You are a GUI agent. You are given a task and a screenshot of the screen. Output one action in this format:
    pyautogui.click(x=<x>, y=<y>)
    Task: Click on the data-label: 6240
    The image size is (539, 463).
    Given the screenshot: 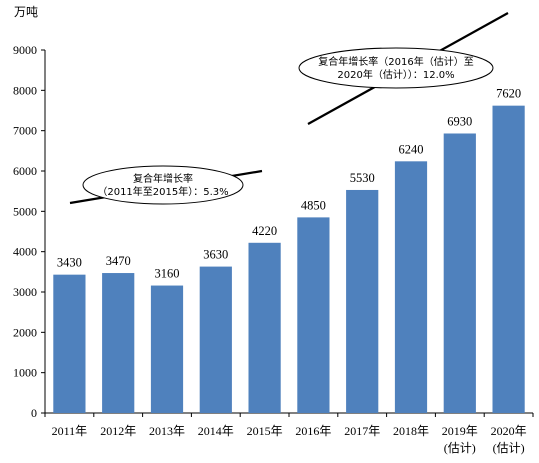 What is the action you would take?
    pyautogui.click(x=411, y=149)
    